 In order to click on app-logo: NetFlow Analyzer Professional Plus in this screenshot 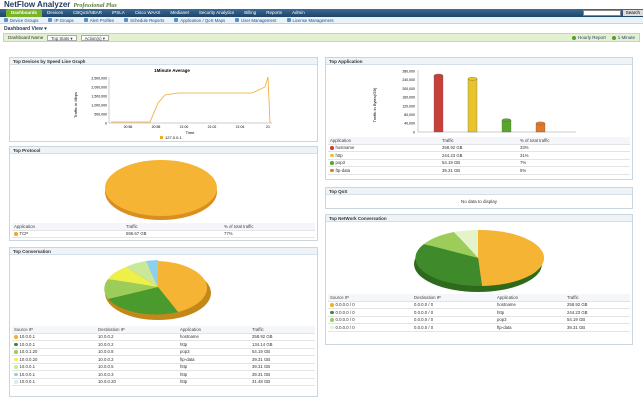, I will do `click(60, 4)`.